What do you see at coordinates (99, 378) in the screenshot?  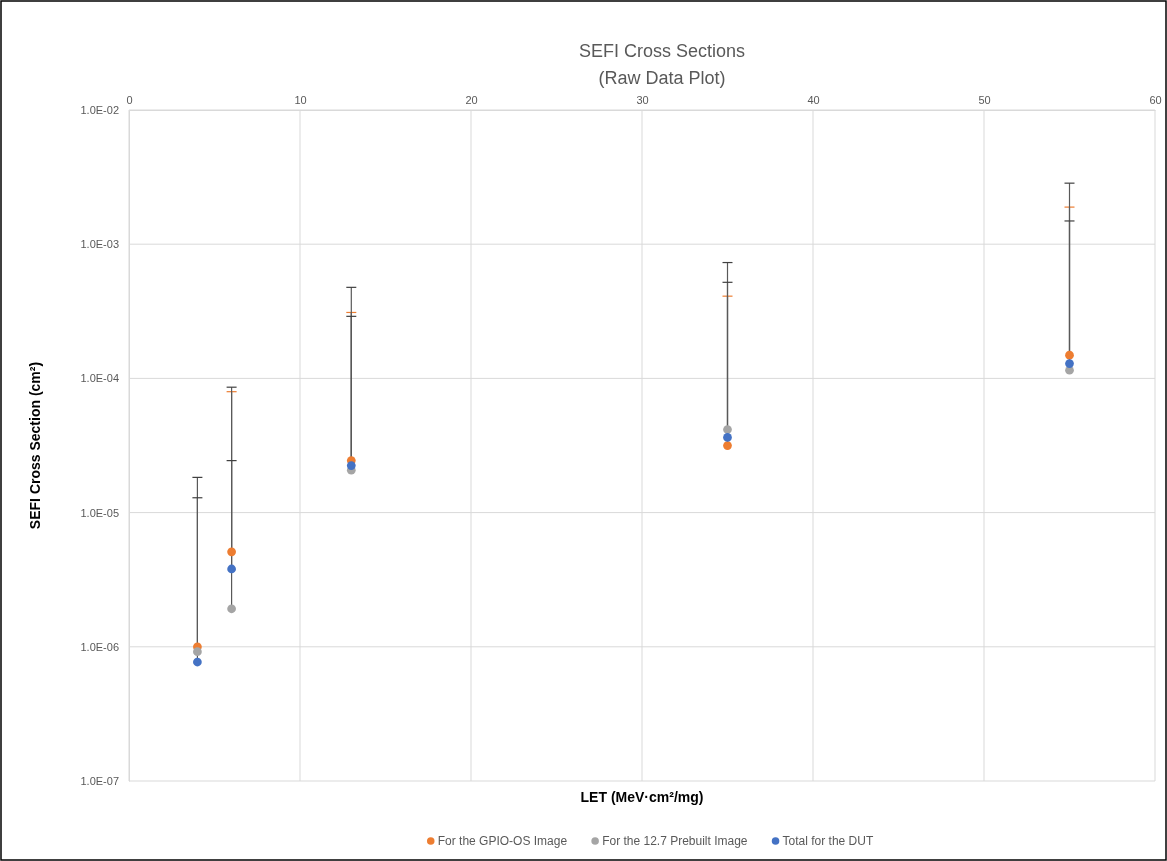 I see `y-tick-label: 1.0E-04` at bounding box center [99, 378].